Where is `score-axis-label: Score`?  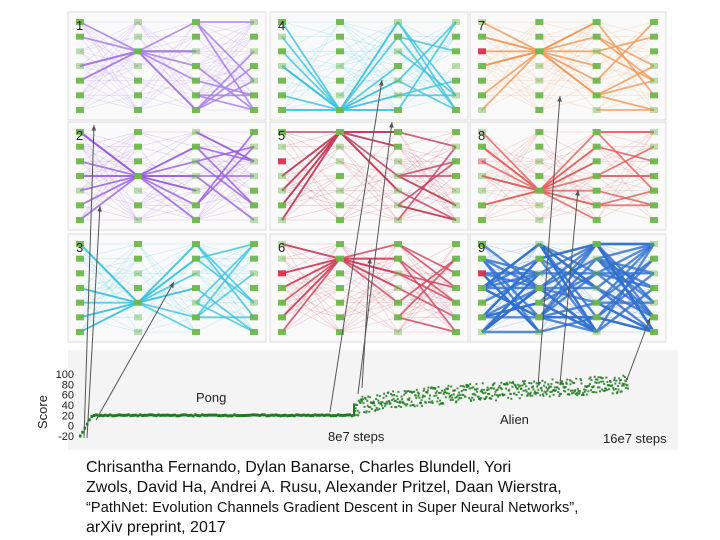 score-axis-label: Score is located at coordinates (42, 412).